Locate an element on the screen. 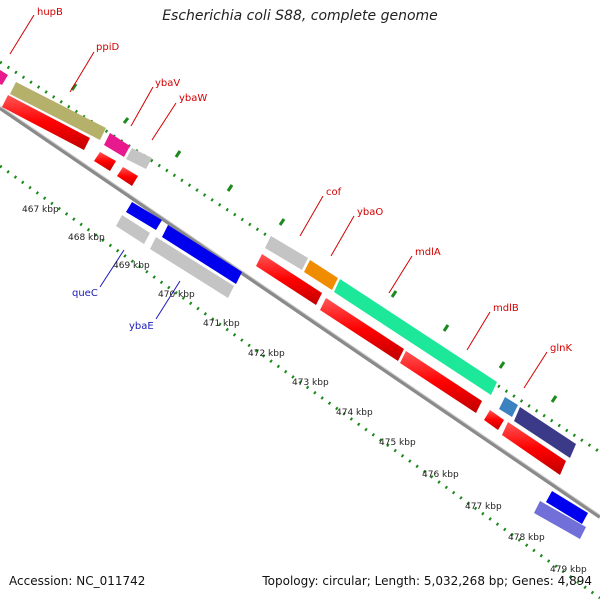  genome-title: Escherichia coli S88, complete genome is located at coordinates (300, 16).